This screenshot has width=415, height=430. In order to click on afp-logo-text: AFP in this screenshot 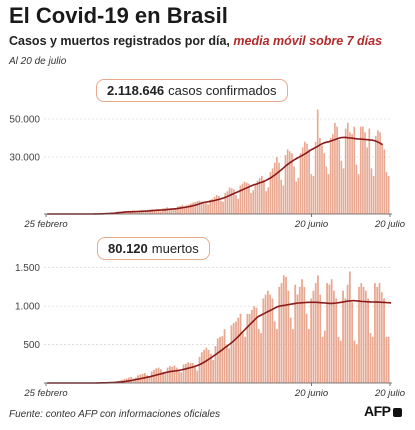, I will do `click(377, 411)`.